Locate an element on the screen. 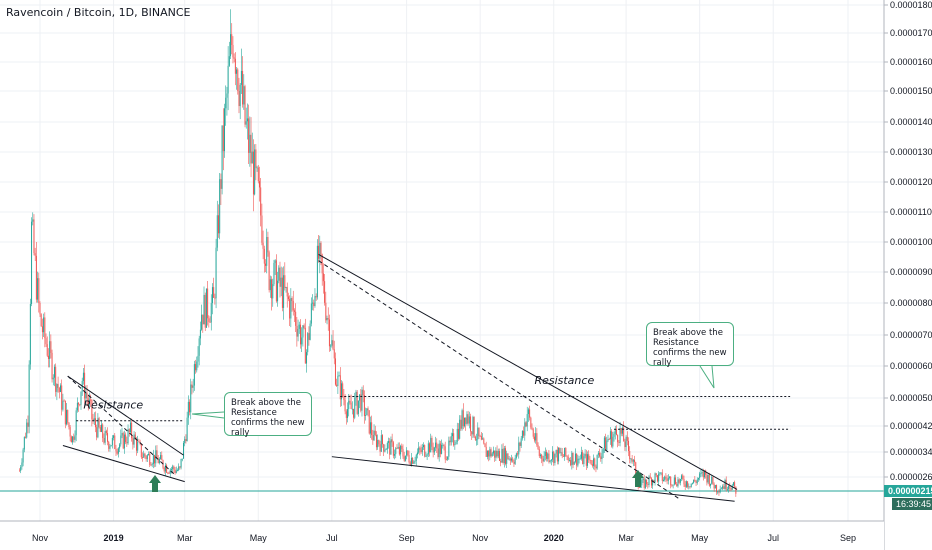 The width and height of the screenshot is (932, 550). time-axis-bg is located at coordinates (442, 535).